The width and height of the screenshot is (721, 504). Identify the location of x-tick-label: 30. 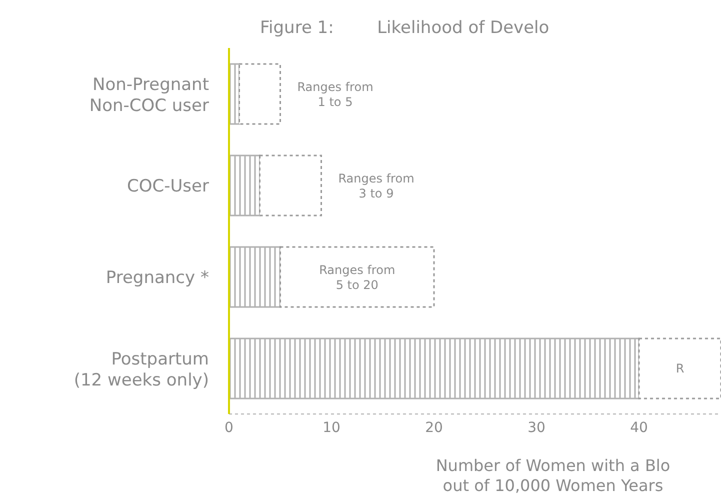
(537, 428).